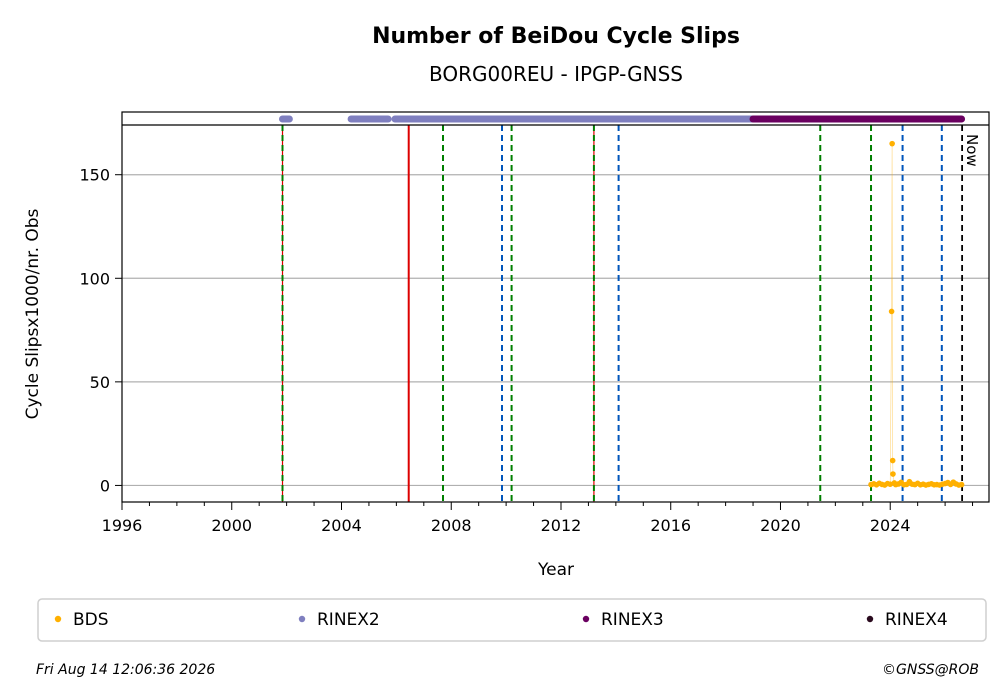  What do you see at coordinates (555, 570) in the screenshot?
I see `x-axis-label: Year` at bounding box center [555, 570].